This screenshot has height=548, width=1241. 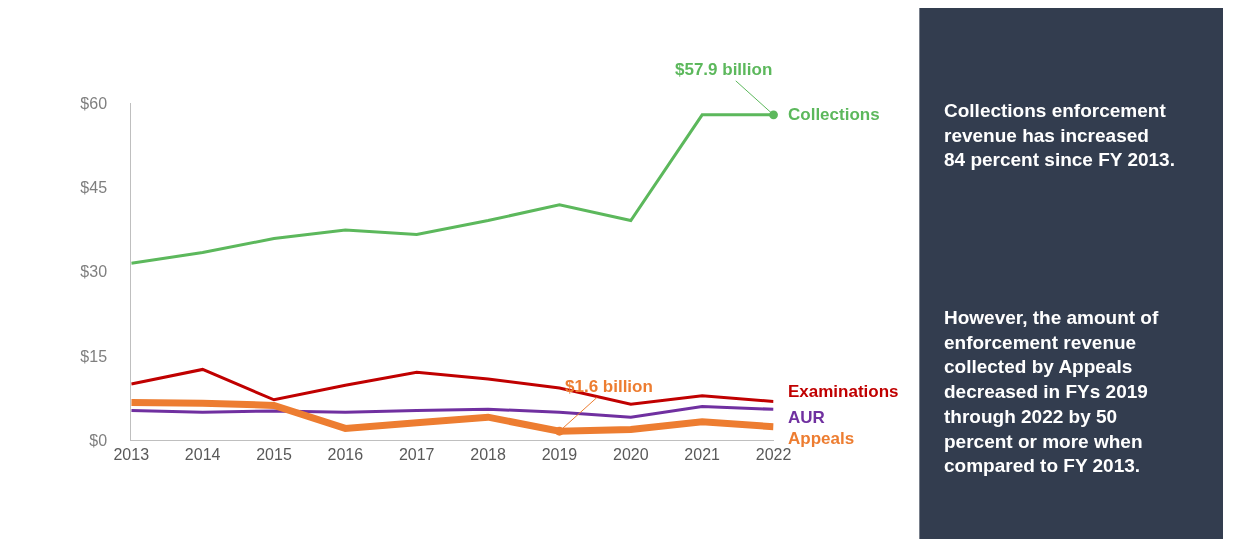 What do you see at coordinates (724, 69) in the screenshot?
I see `annotation: $57.9 billion` at bounding box center [724, 69].